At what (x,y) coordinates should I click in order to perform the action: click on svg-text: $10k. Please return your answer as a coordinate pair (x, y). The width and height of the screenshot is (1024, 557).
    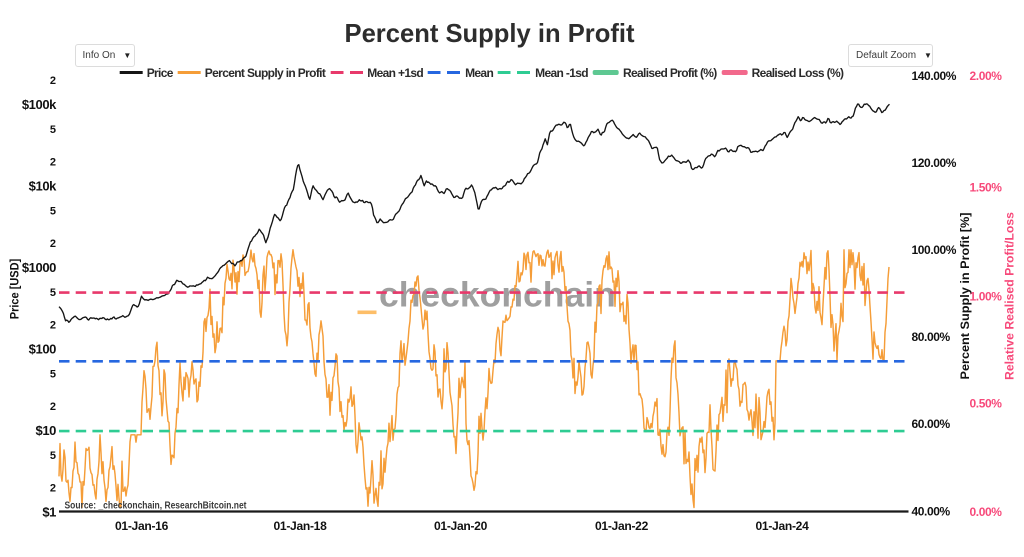
    Looking at the image, I should click on (43, 186).